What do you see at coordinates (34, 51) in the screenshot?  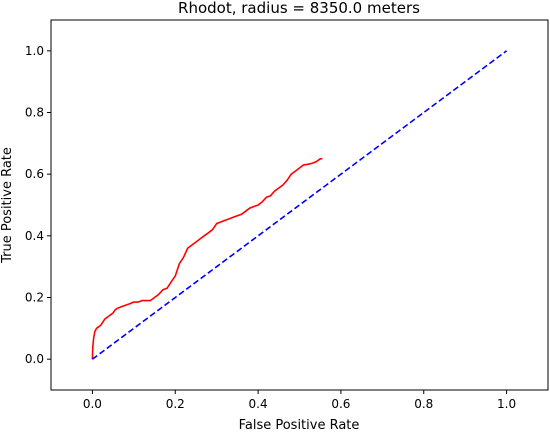 I see `y-tick-label: 1.0` at bounding box center [34, 51].